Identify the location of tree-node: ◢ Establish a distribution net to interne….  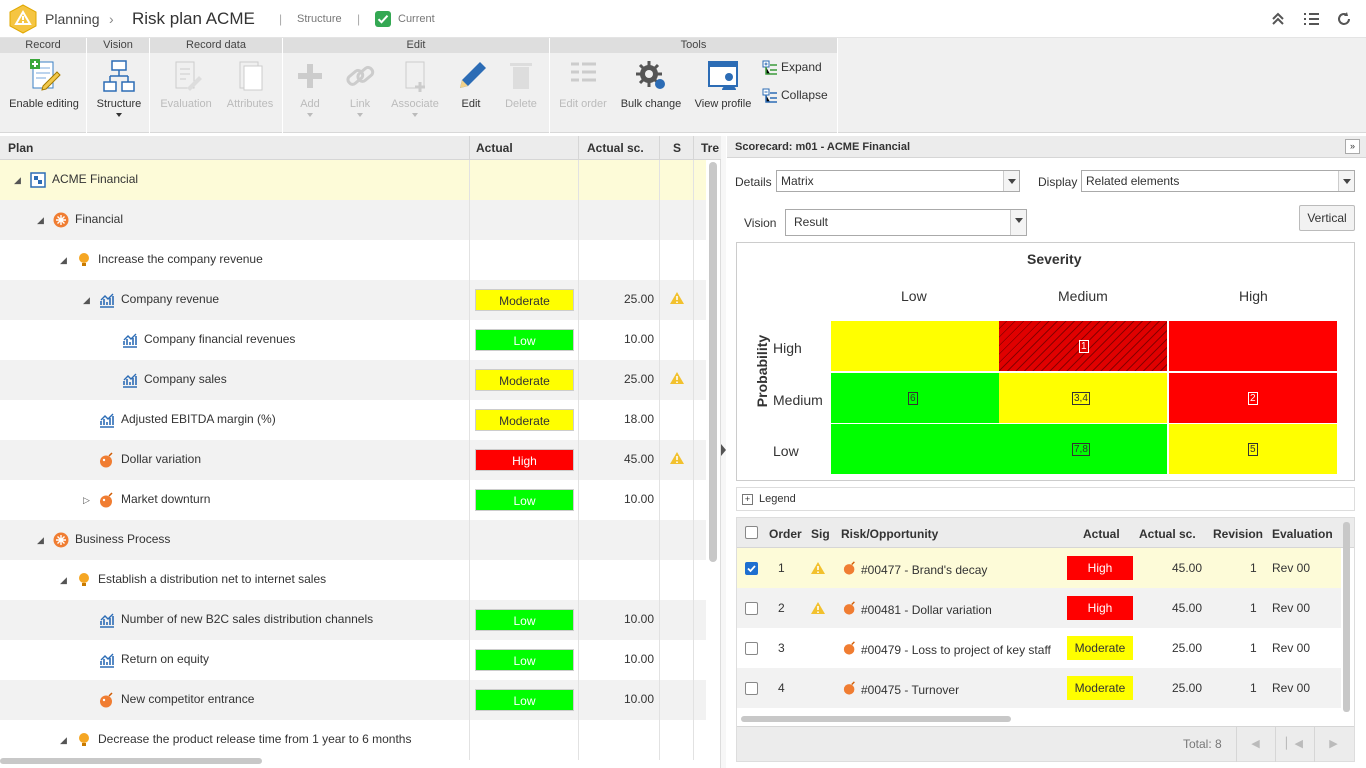
(193, 580).